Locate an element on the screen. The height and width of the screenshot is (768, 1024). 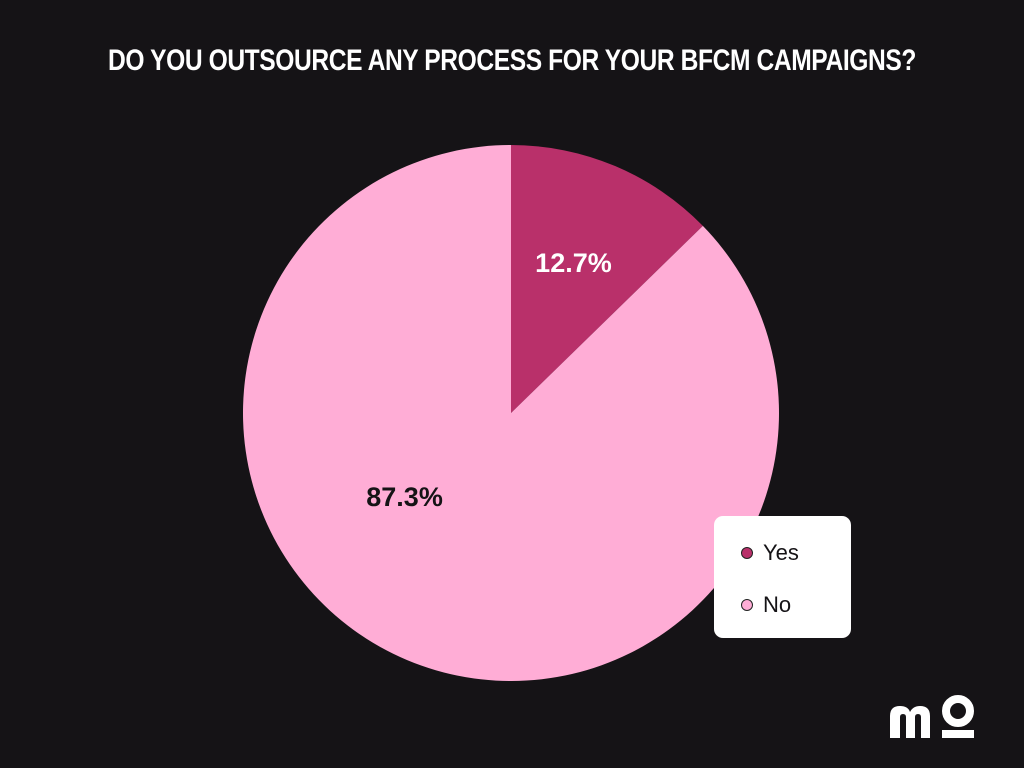
legend-item-yes: Yes is located at coordinates (770, 553).